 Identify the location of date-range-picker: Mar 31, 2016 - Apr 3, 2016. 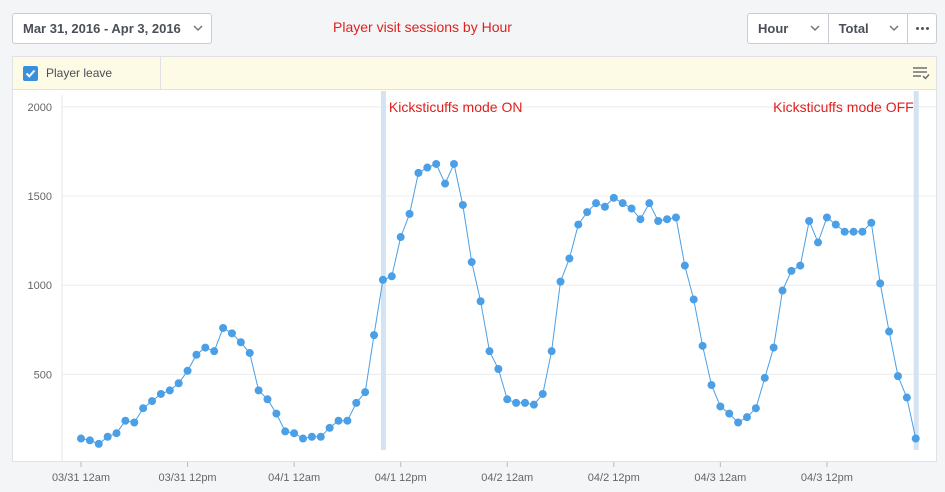
(112, 28).